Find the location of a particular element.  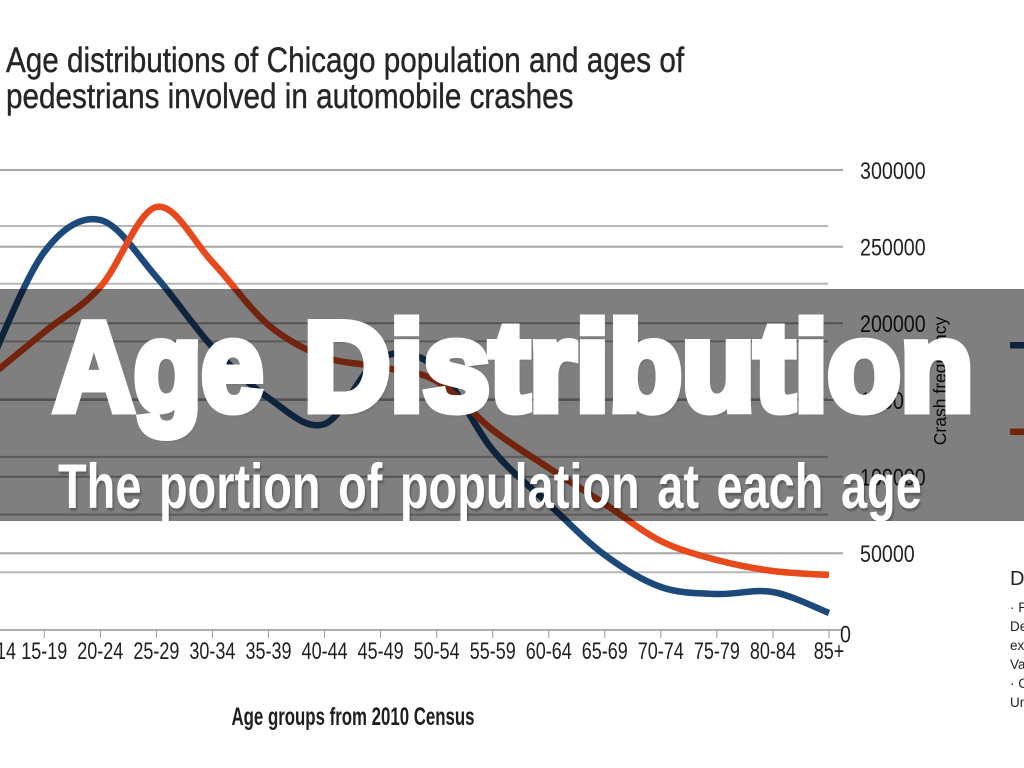

svg-text: 35-39 is located at coordinates (268, 651).